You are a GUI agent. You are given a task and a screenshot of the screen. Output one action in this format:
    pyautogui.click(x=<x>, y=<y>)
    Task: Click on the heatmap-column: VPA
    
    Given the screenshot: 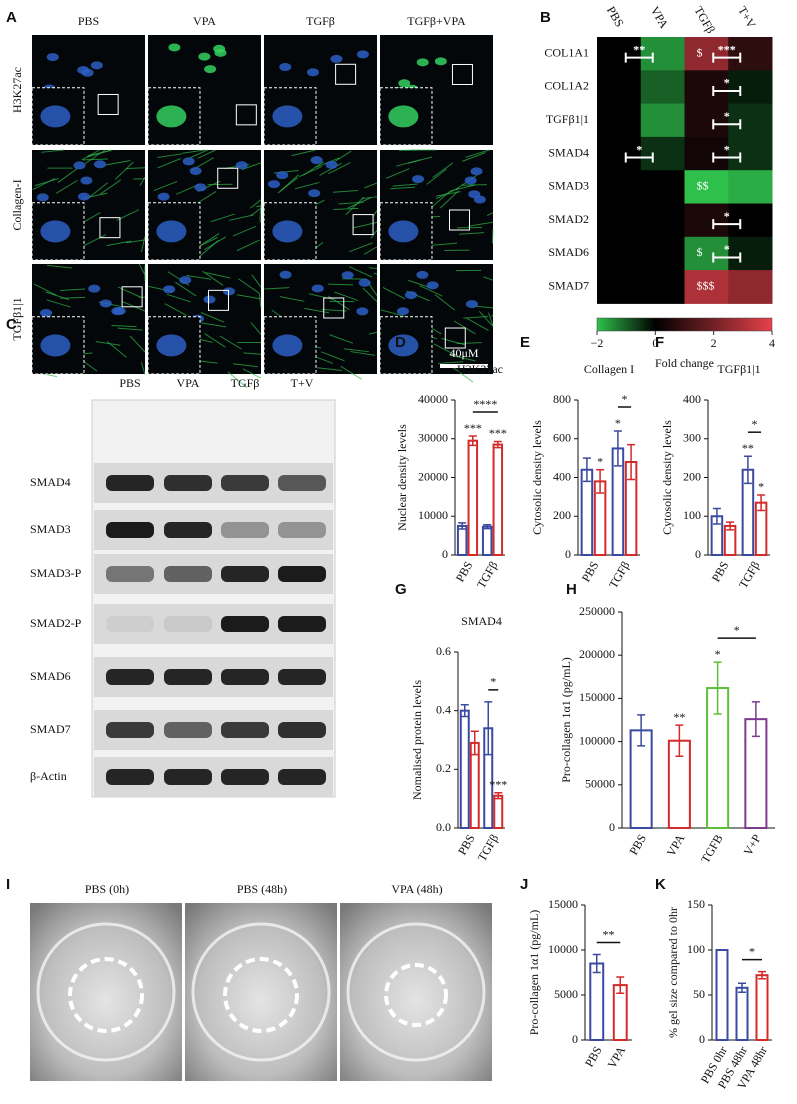 What is the action you would take?
    pyautogui.click(x=660, y=17)
    